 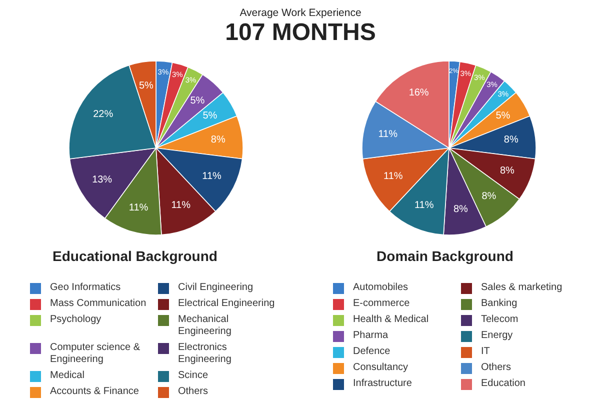 What do you see at coordinates (205, 326) in the screenshot?
I see `legend-label: Mechanical Engineering` at bounding box center [205, 326].